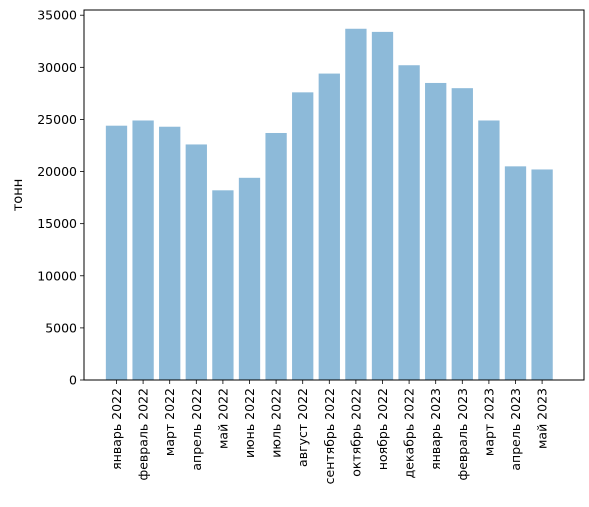  Describe the element at coordinates (222, 418) in the screenshot. I see `x-tick-label-4: май 2022` at that location.